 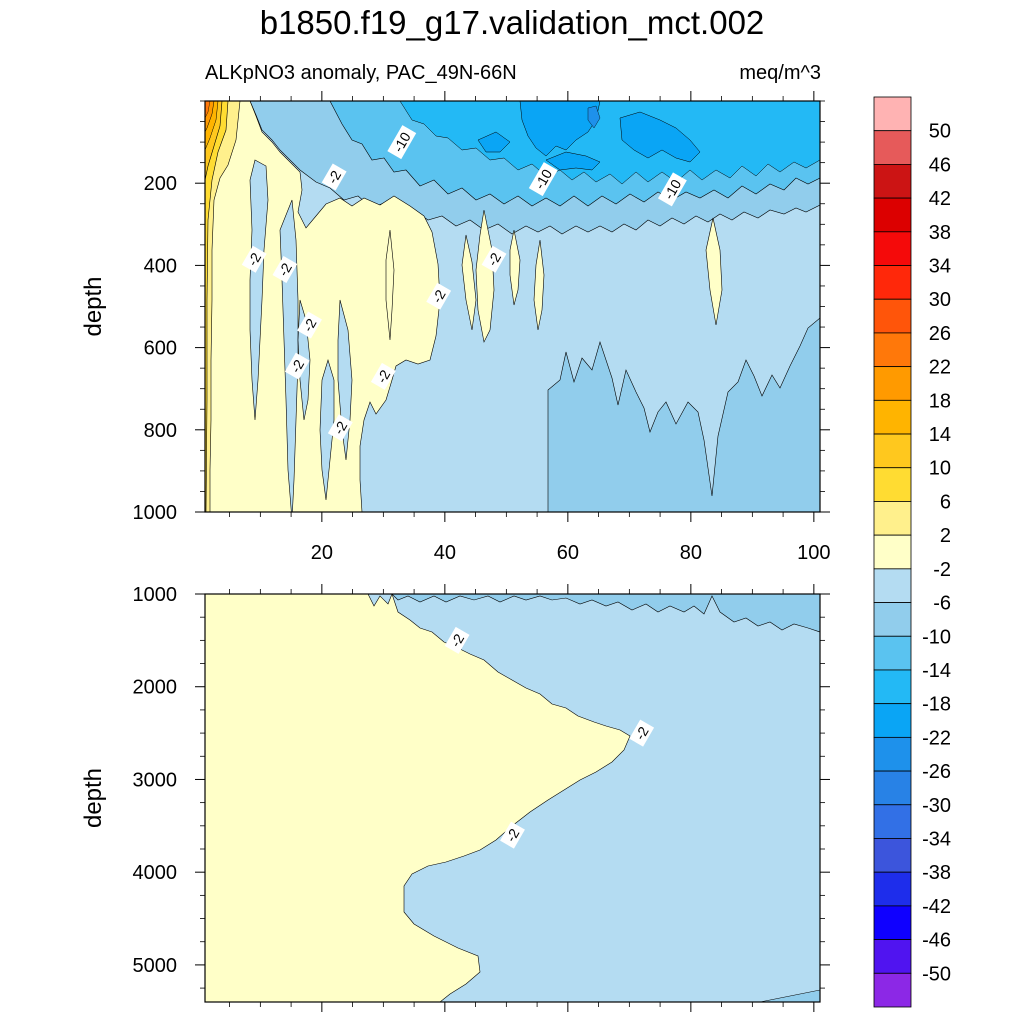 I want to click on colorbar-label: 2, so click(x=945, y=536).